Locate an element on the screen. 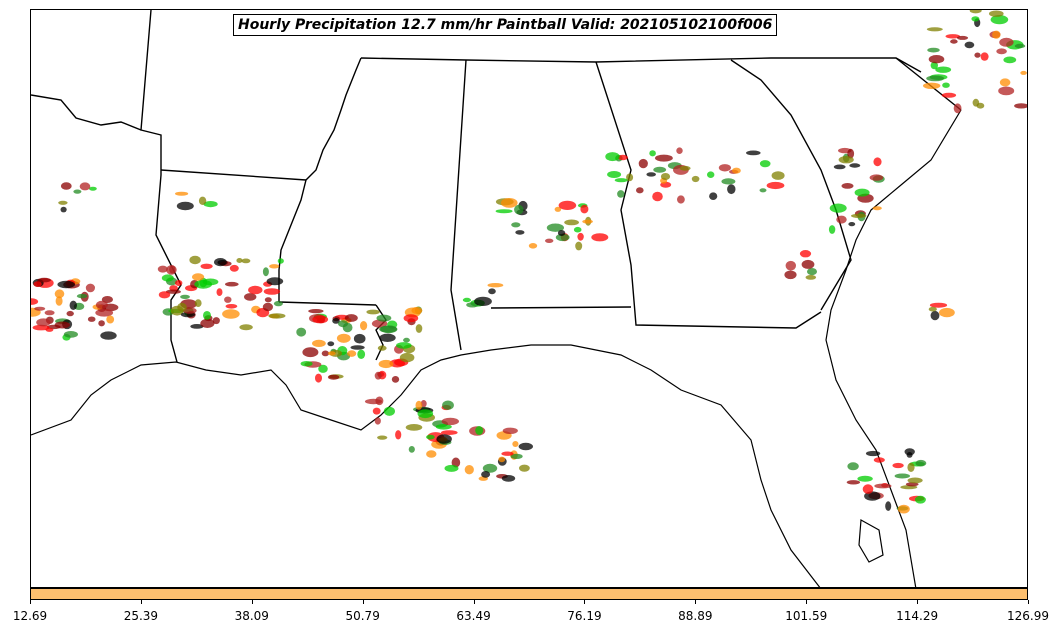 The image size is (1062, 633). colorbar-tick-label: 114.29 is located at coordinates (917, 616).